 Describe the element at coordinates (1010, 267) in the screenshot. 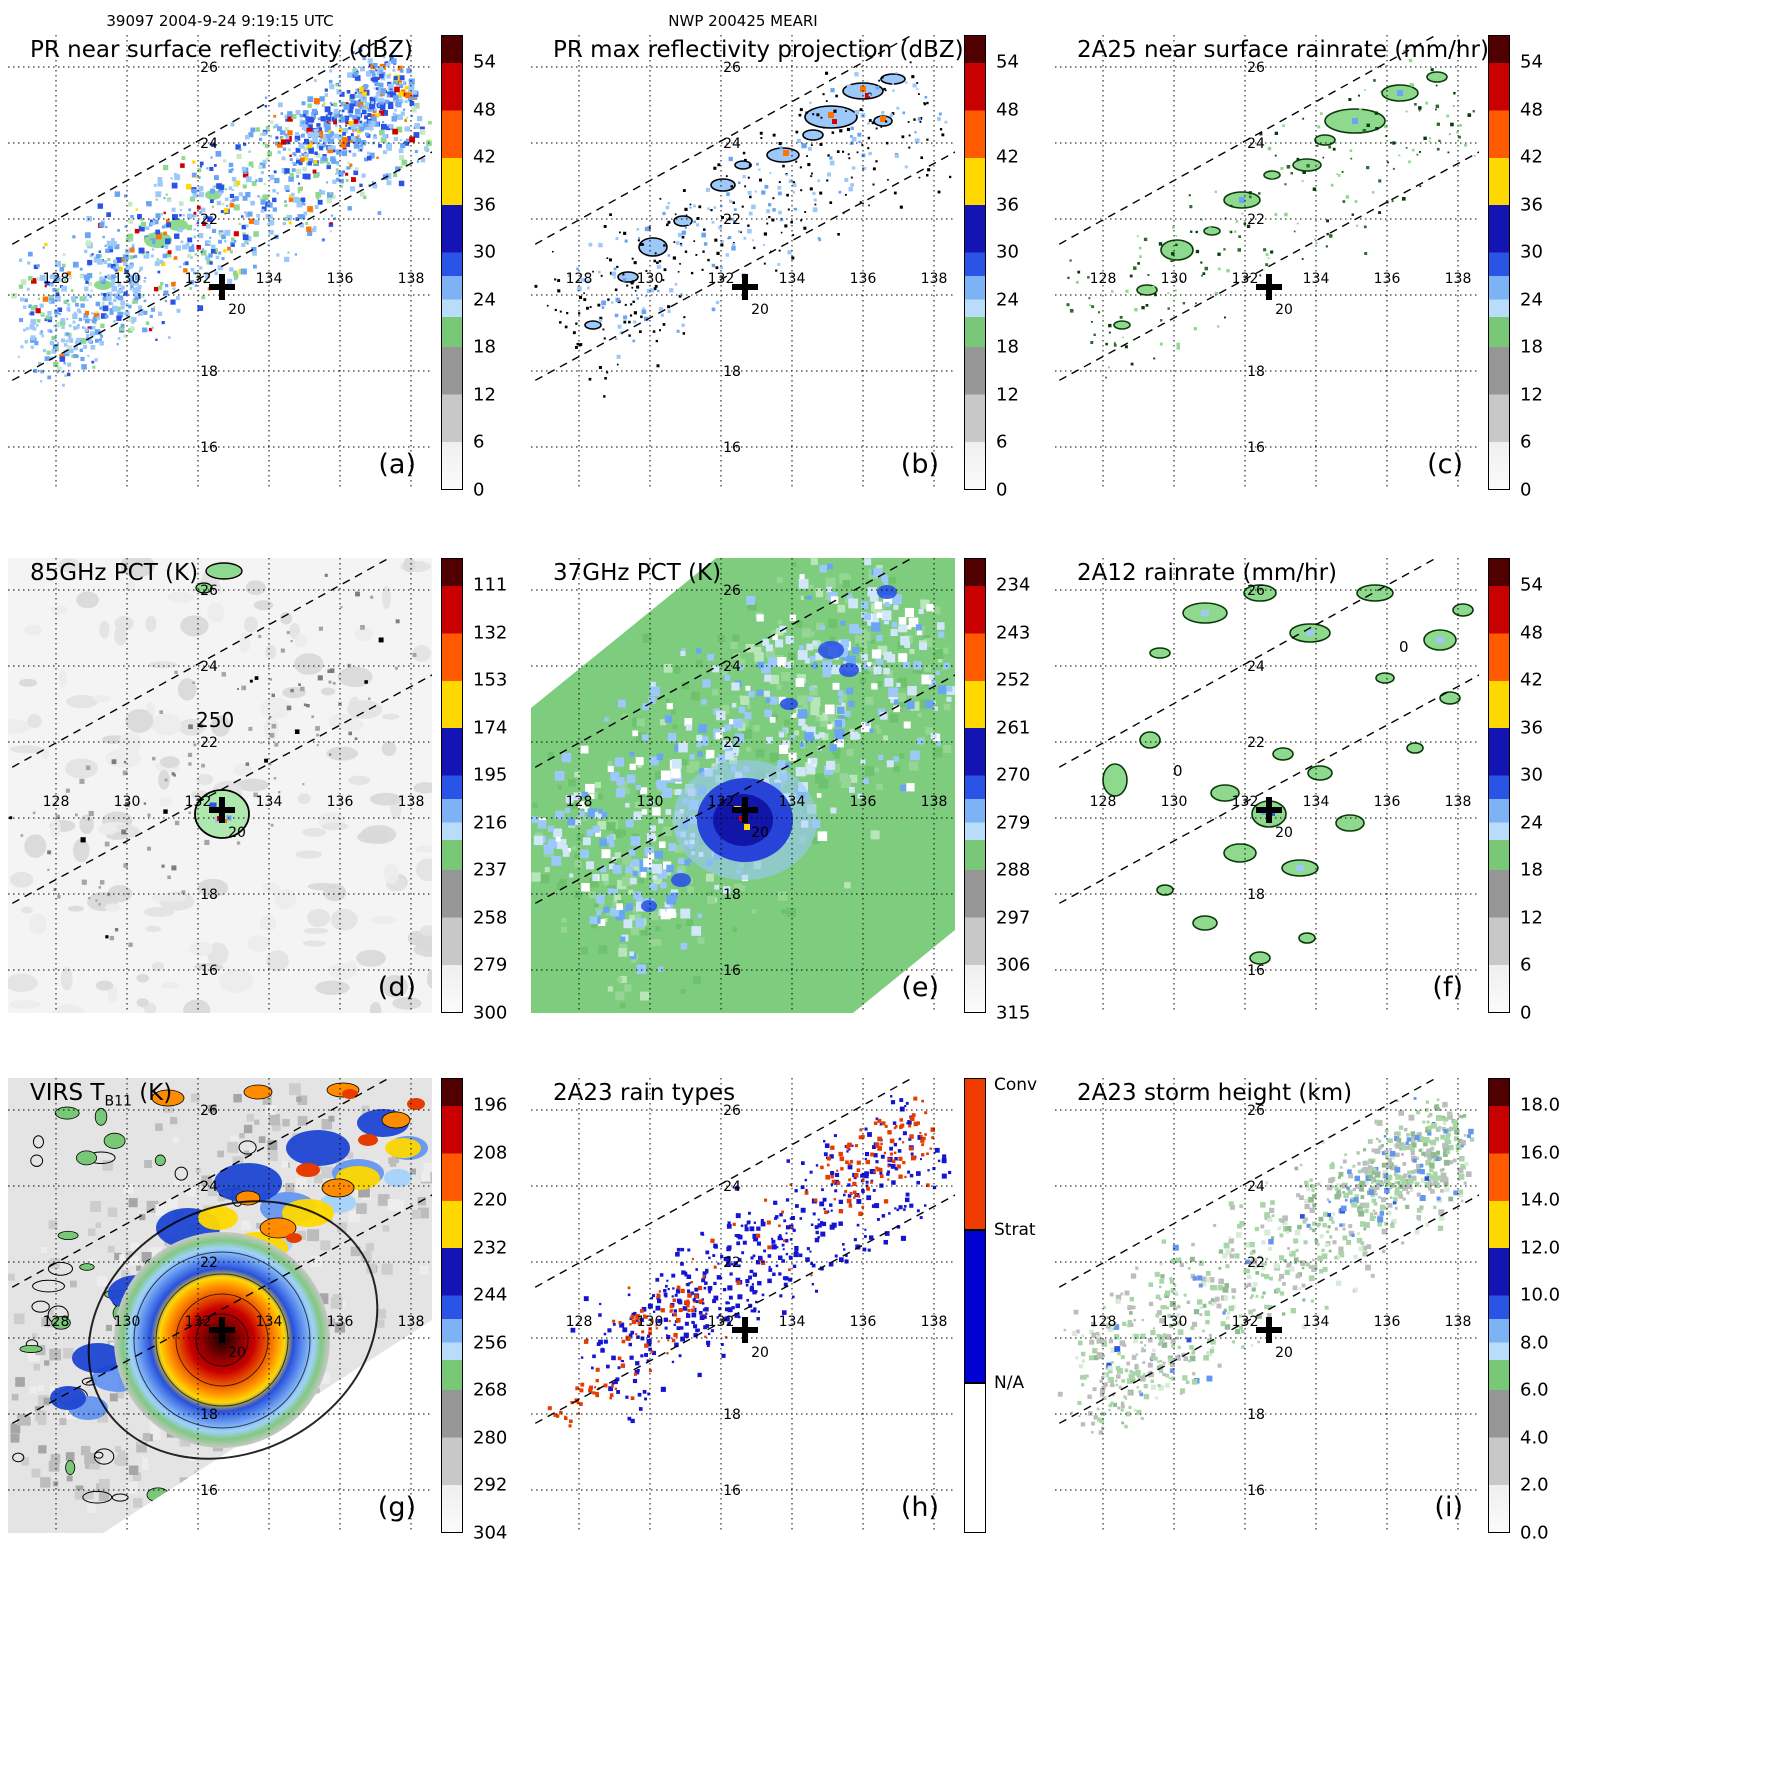

I see `colorbar-b: 54 48 42 36 30 24 18 12 6 0` at that location.